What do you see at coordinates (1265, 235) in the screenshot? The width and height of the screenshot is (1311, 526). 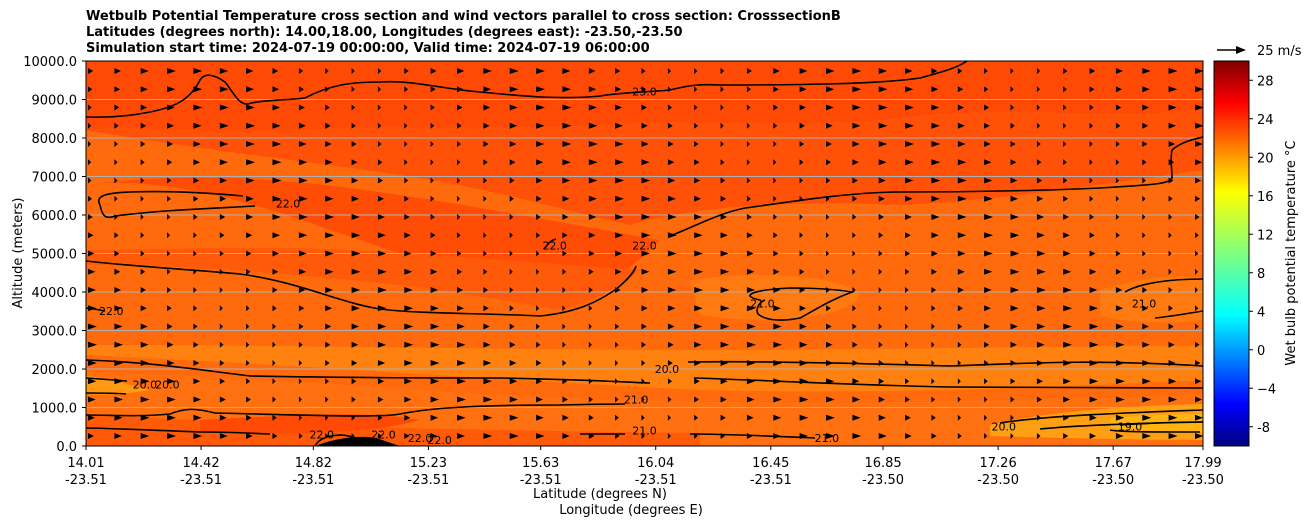 I see `colorbar-tick-label: 12` at bounding box center [1265, 235].